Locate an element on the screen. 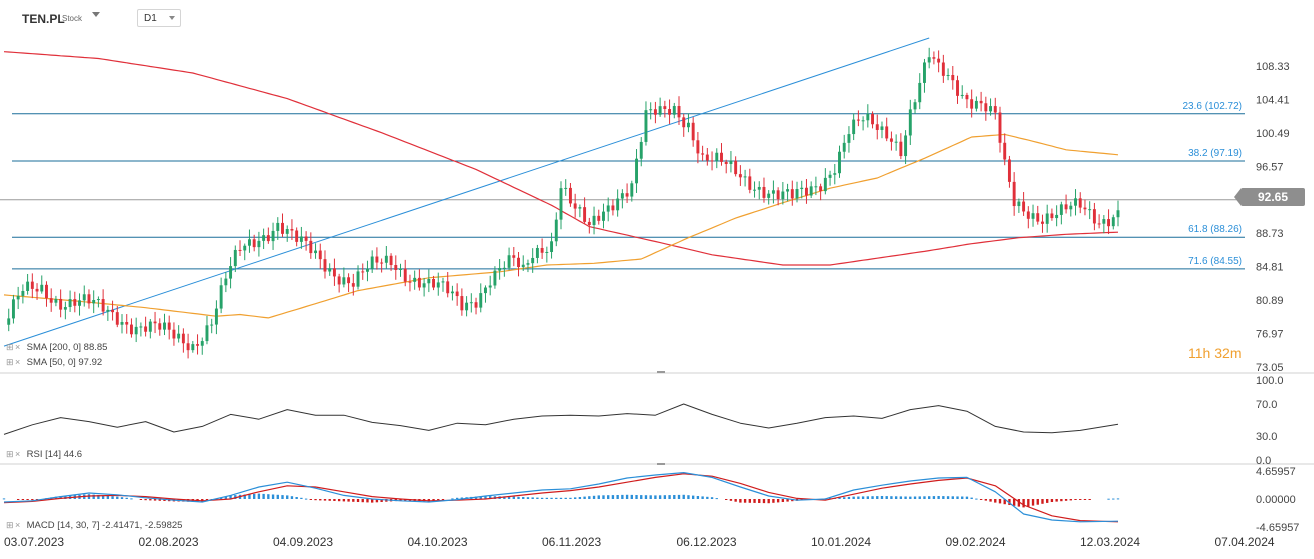  rsi-legend: ⊞× RSI [14] 44.6 is located at coordinates (44, 454).